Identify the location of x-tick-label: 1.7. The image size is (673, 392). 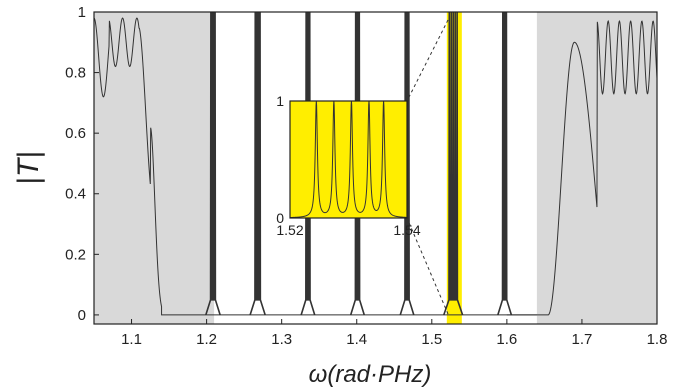
(582, 339).